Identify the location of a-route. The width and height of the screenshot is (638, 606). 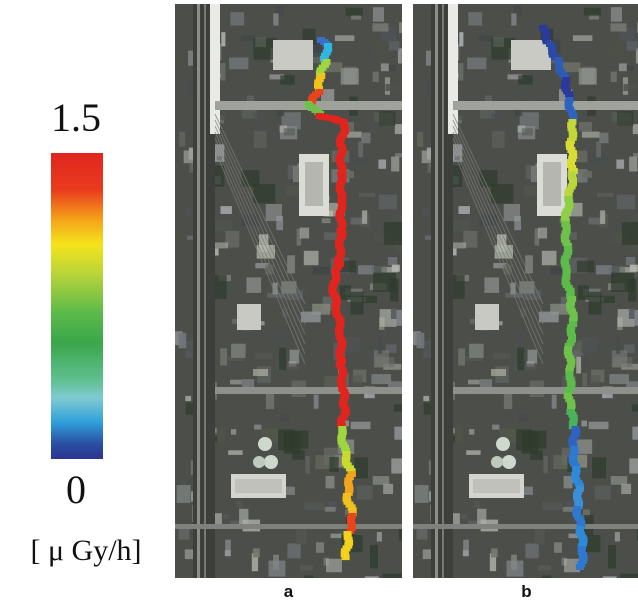
(330, 299).